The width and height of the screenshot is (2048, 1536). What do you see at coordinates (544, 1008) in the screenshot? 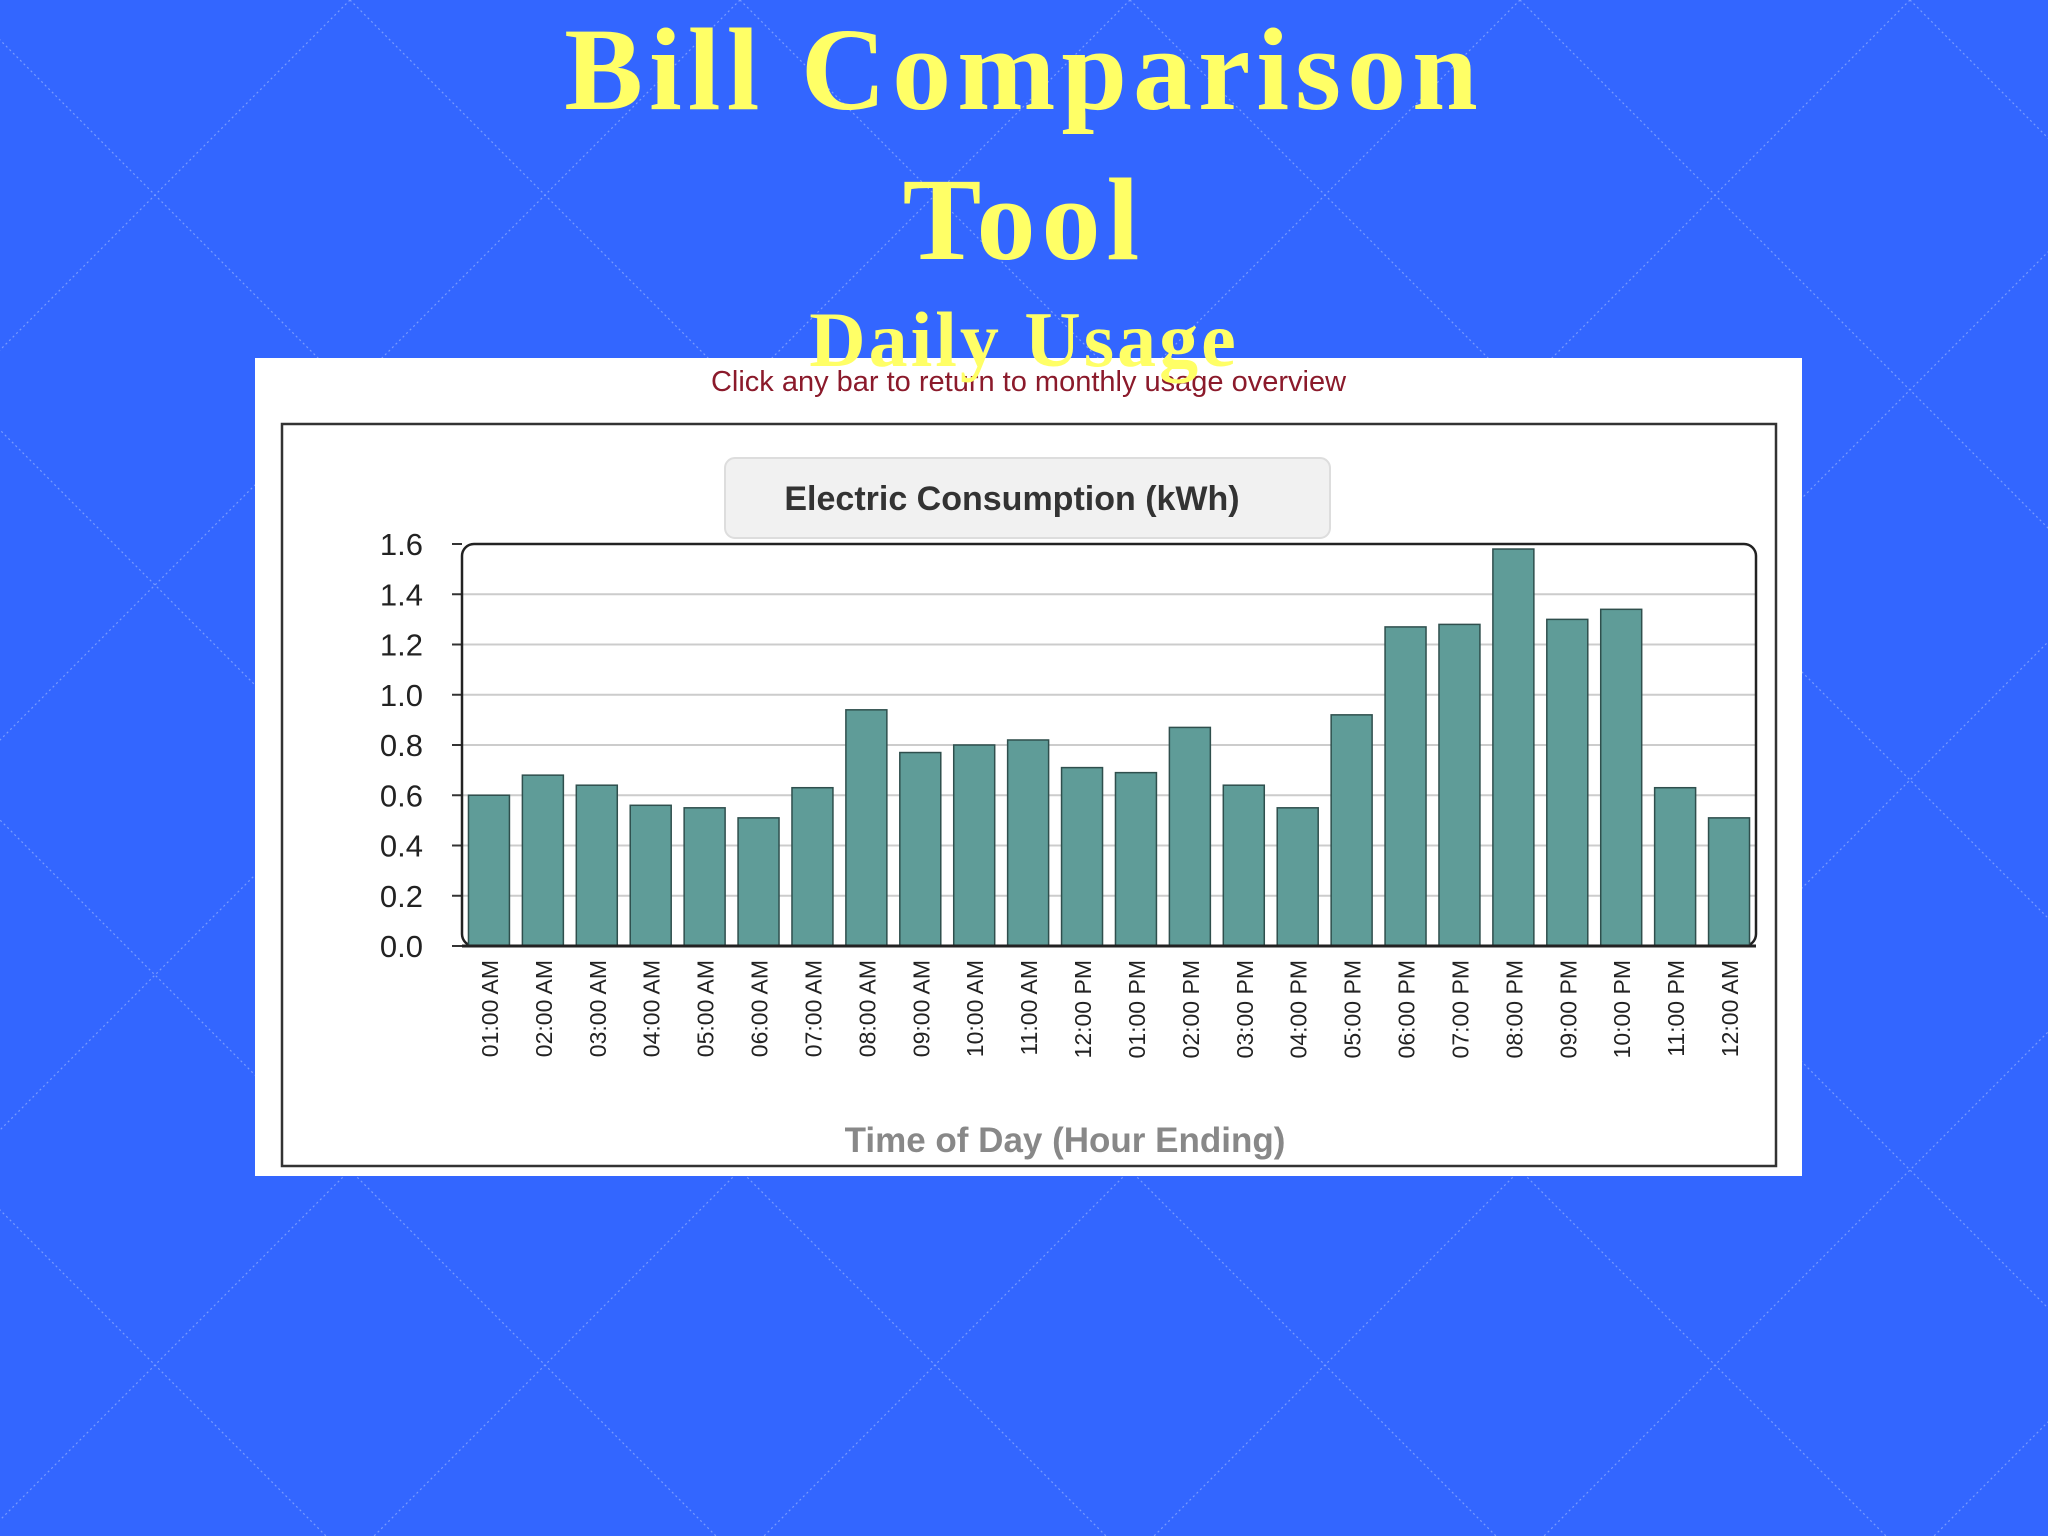
I see `x-tick-label: 02:00 AM` at bounding box center [544, 1008].